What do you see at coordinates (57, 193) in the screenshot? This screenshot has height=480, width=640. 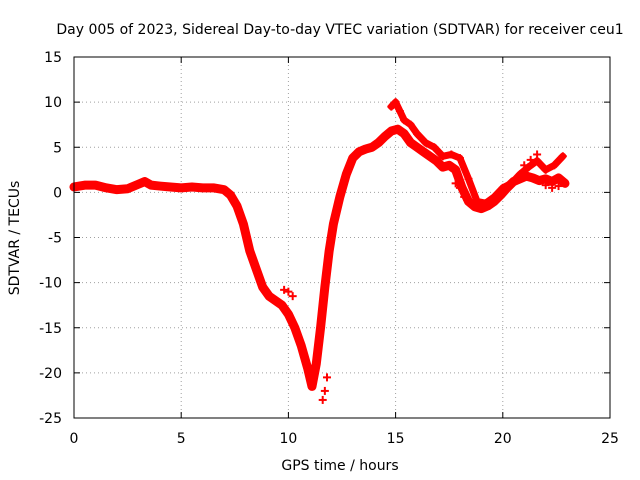 I see `y-tick-label: 0` at bounding box center [57, 193].